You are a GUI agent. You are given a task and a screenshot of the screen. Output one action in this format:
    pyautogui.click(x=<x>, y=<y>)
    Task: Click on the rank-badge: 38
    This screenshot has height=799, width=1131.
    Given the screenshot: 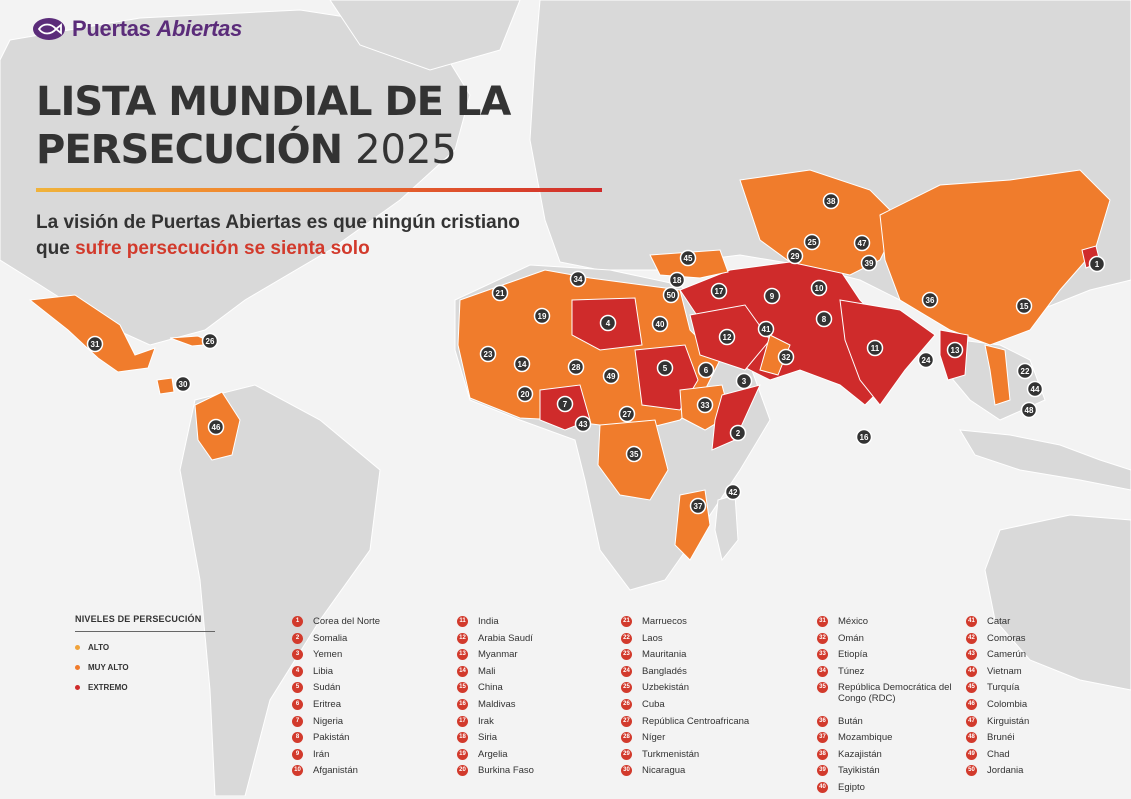 What is the action you would take?
    pyautogui.click(x=822, y=754)
    